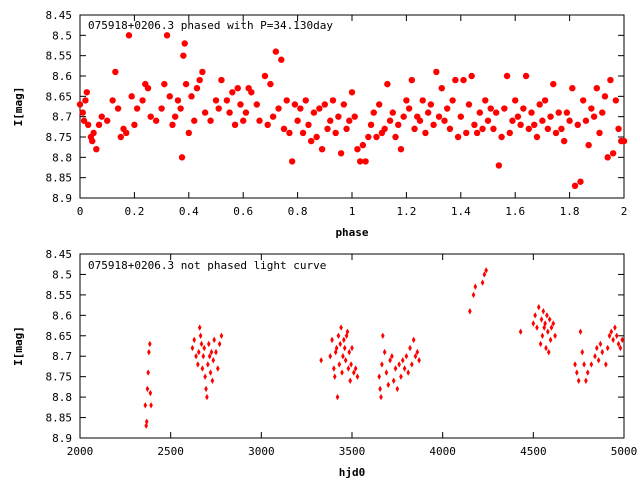 The width and height of the screenshot is (640, 485). Describe the element at coordinates (243, 211) in the screenshot. I see `x-tick-label: 0.6` at that location.